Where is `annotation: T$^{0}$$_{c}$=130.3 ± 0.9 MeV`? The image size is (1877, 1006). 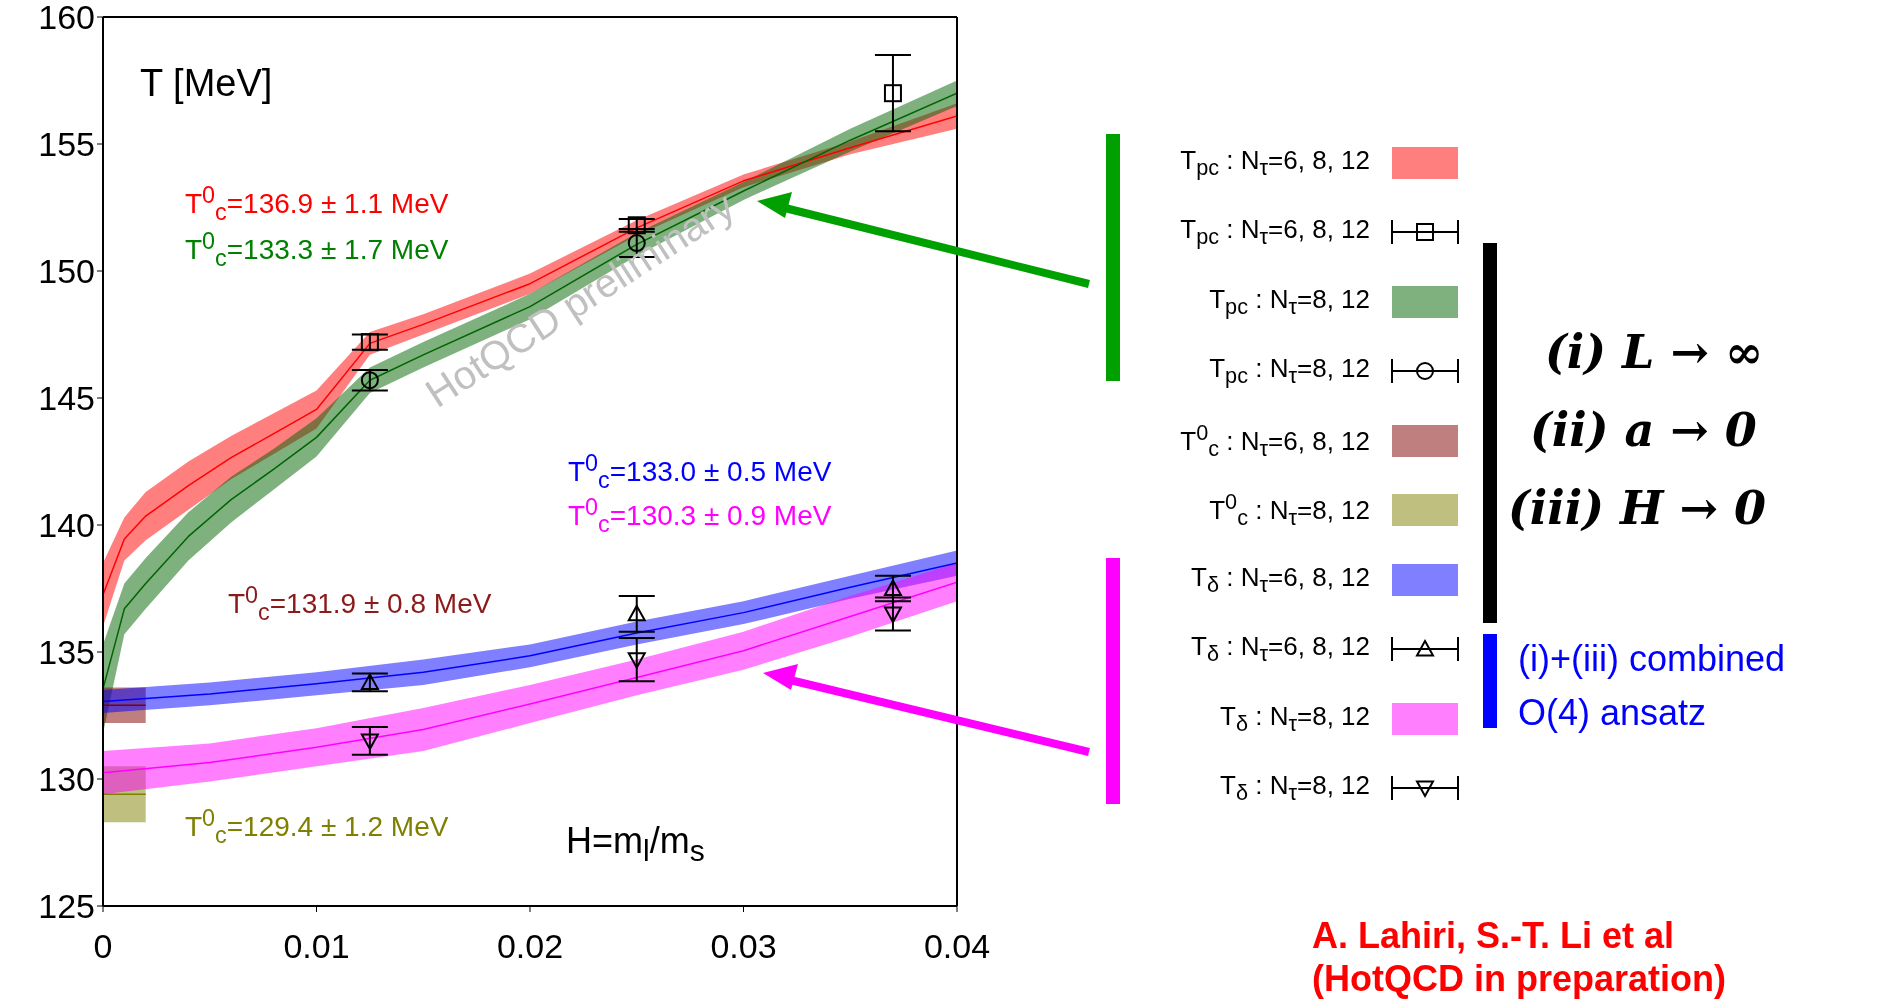
annotation: T$^{0}$$_{c}$=130.3 ± 0.9 MeV is located at coordinates (700, 515).